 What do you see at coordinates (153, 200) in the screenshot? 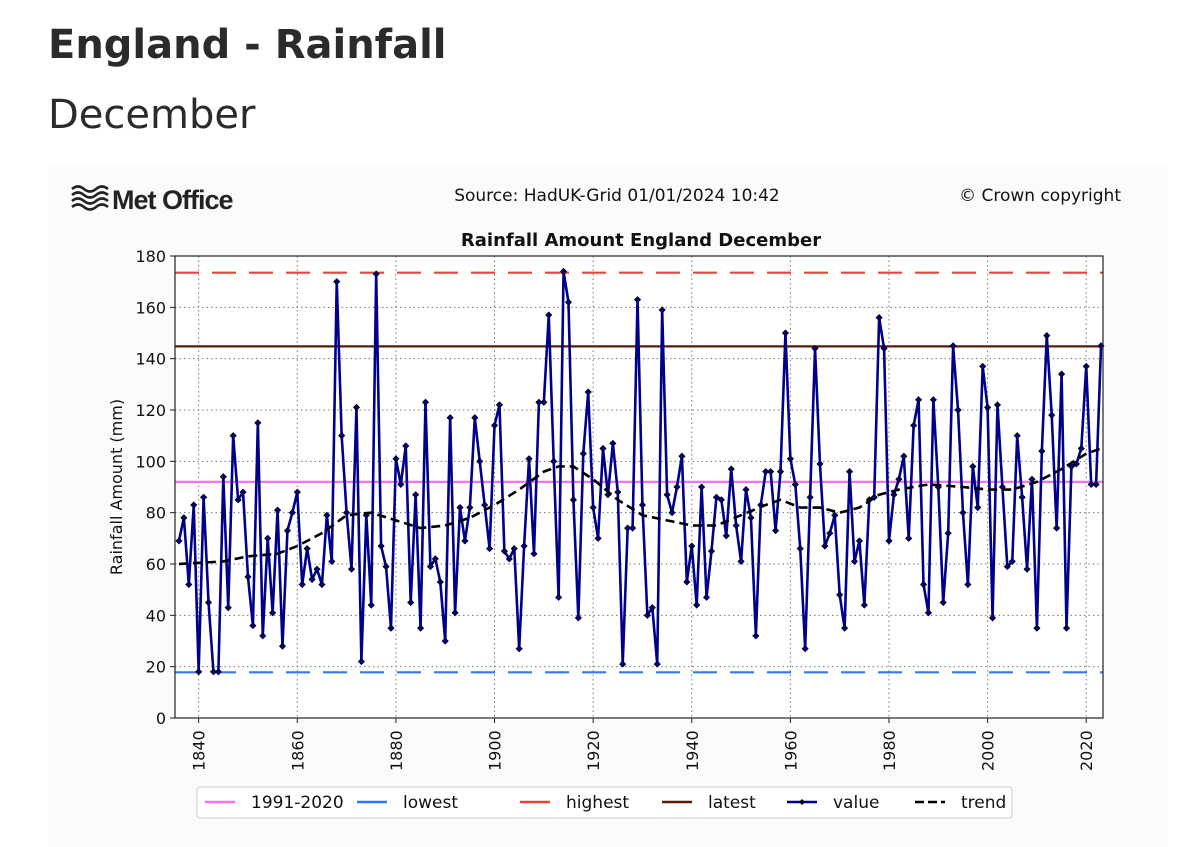
I see `met-office-logo: Met Office` at bounding box center [153, 200].